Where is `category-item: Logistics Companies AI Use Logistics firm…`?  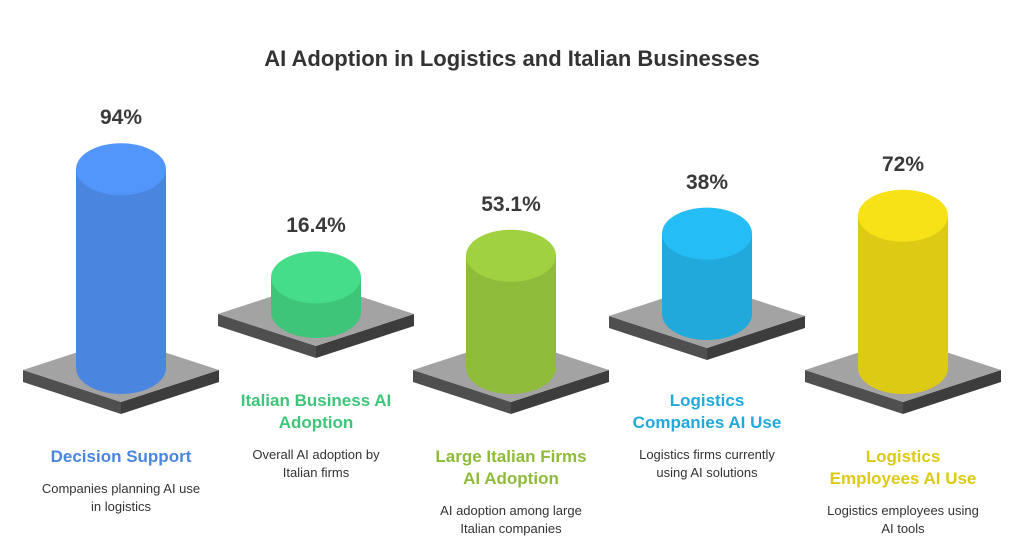 category-item: Logistics Companies AI Use Logistics firm… is located at coordinates (707, 436).